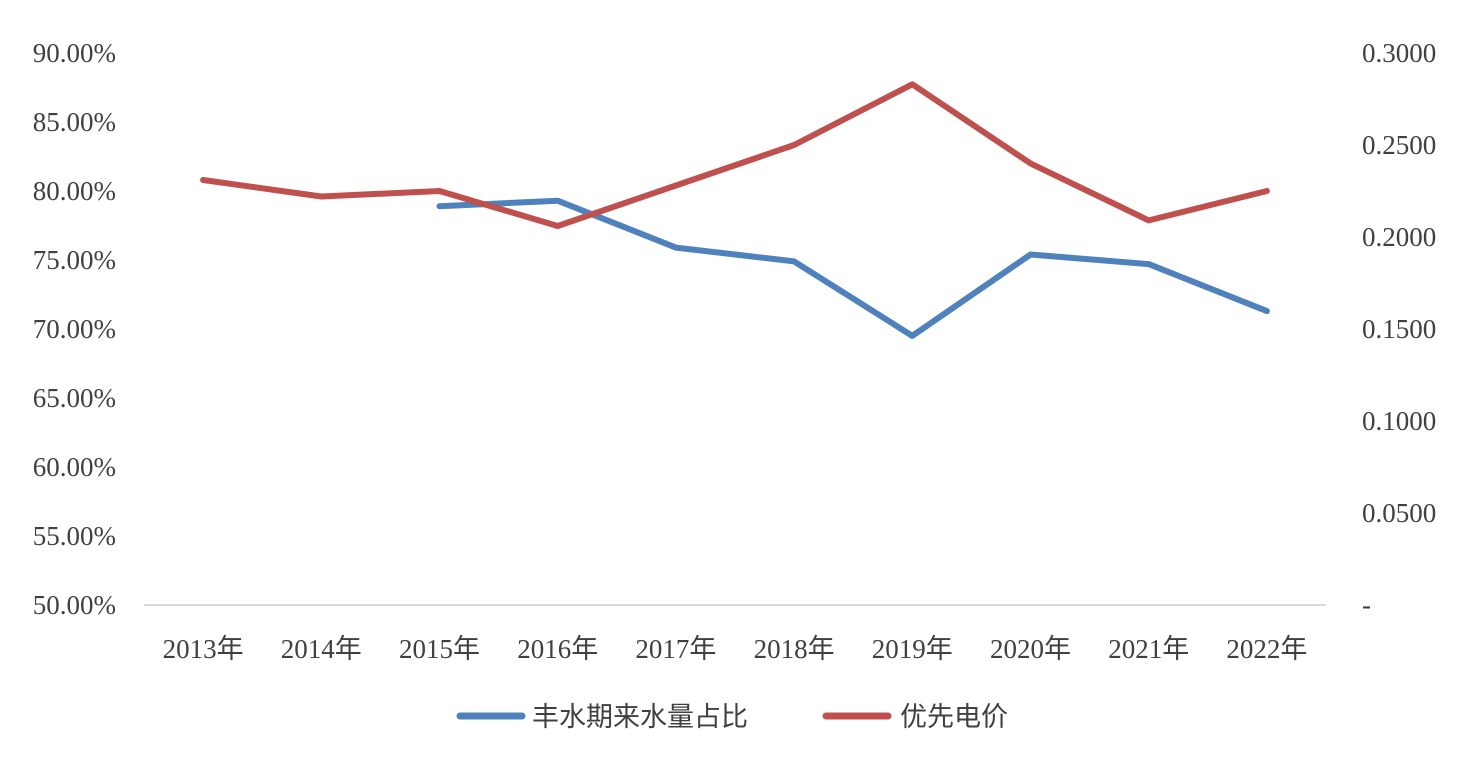 This screenshot has height=762, width=1482. I want to click on y-left-tick-label: 80.00%, so click(74, 191).